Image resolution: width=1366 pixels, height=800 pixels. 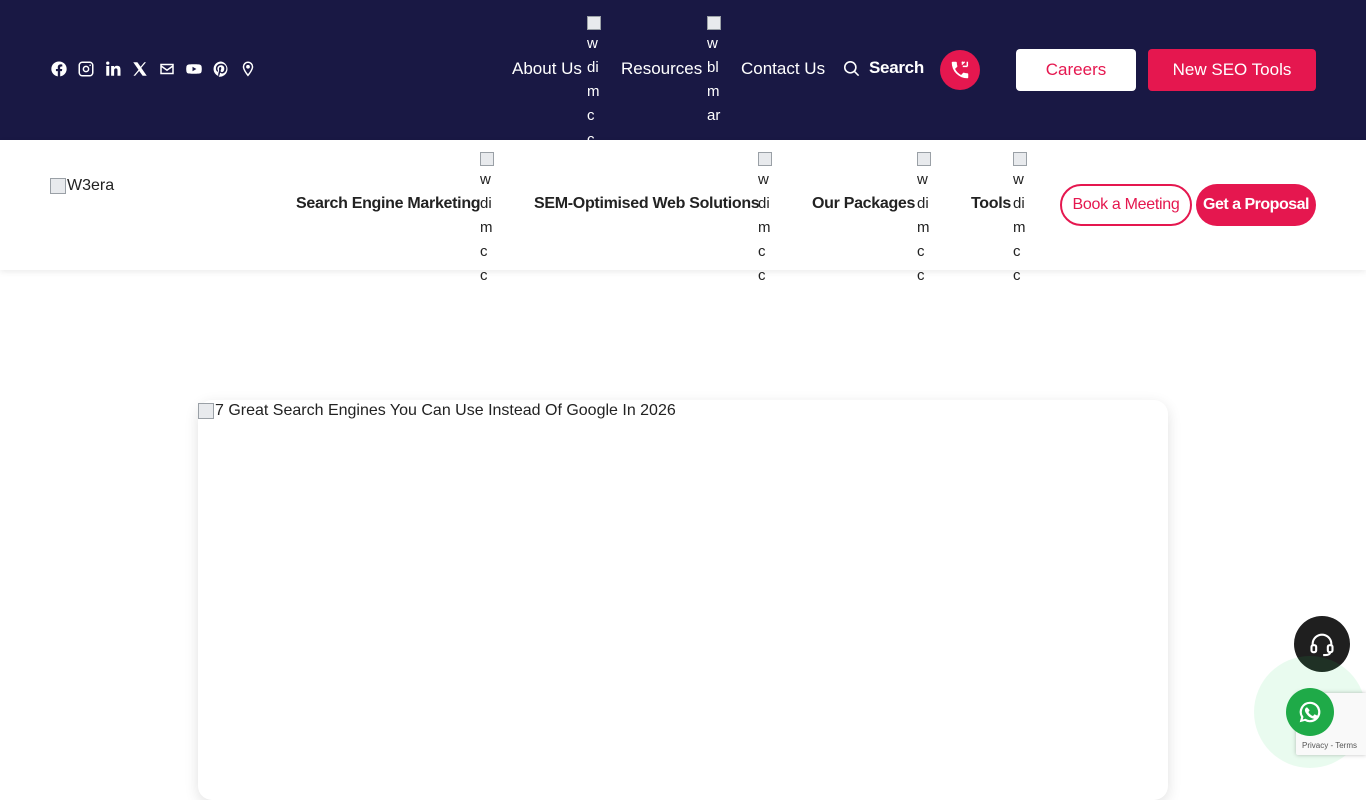 What do you see at coordinates (851, 68) in the screenshot?
I see `search-icon` at bounding box center [851, 68].